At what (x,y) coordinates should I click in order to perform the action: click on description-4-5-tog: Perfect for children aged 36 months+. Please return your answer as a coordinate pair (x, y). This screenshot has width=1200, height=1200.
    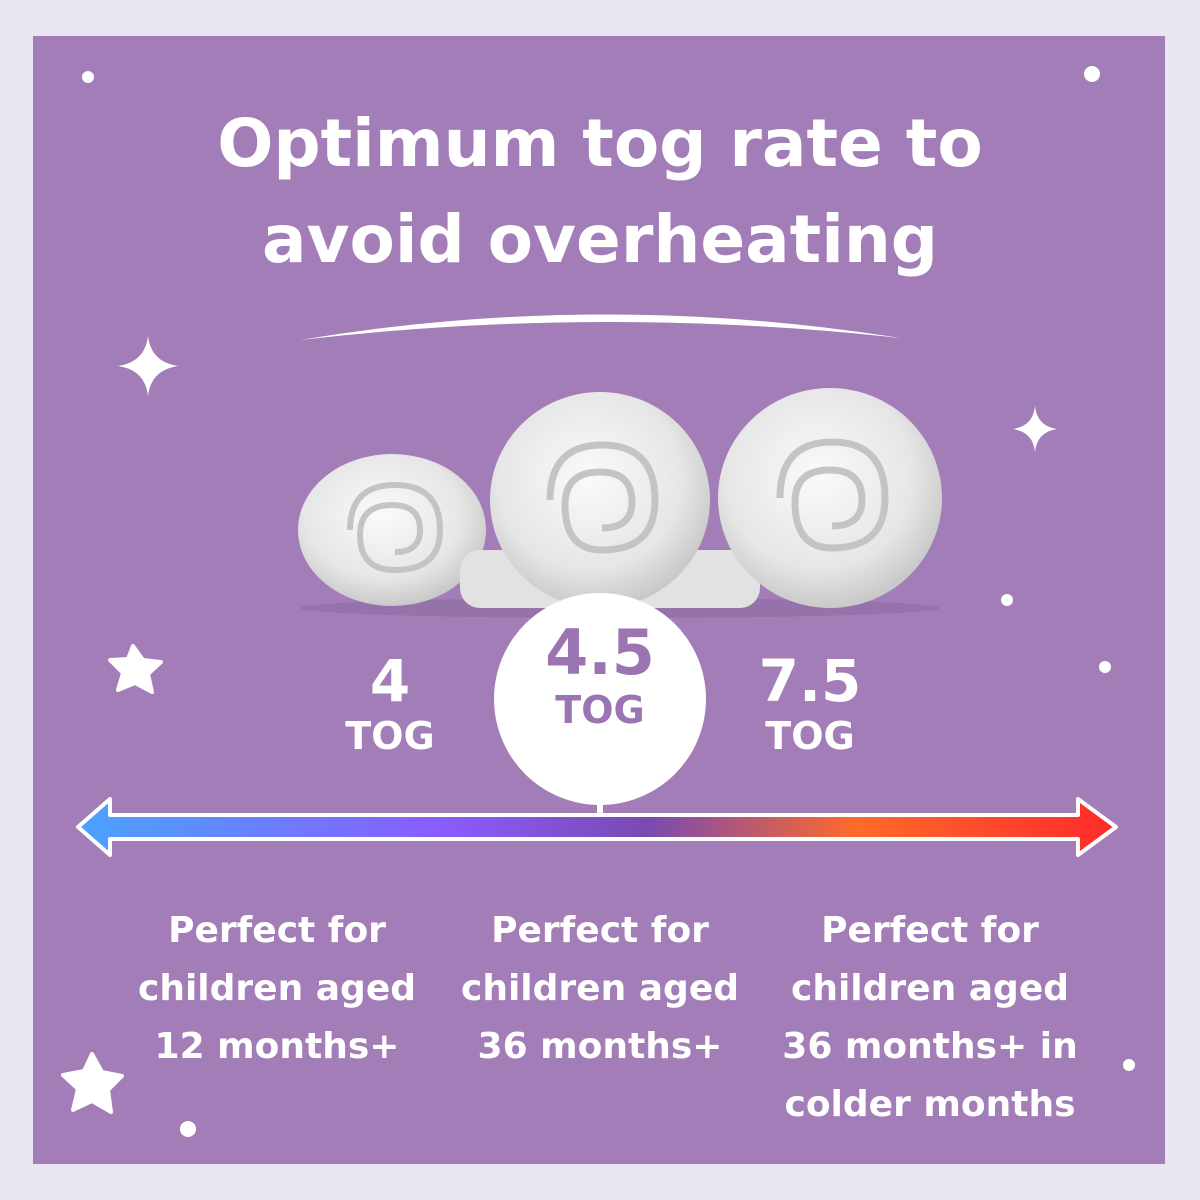
    Looking at the image, I should click on (600, 989).